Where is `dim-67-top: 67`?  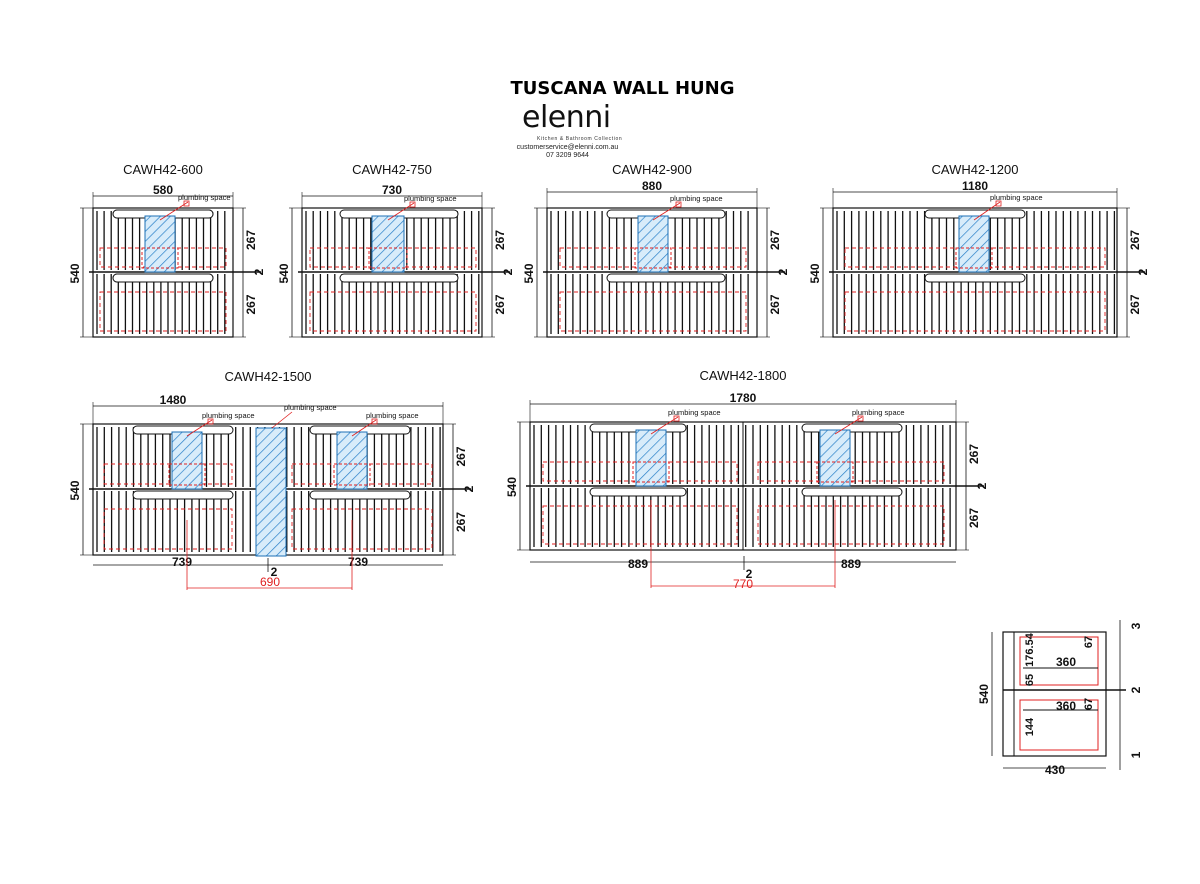 dim-67-top: 67 is located at coordinates (1089, 642).